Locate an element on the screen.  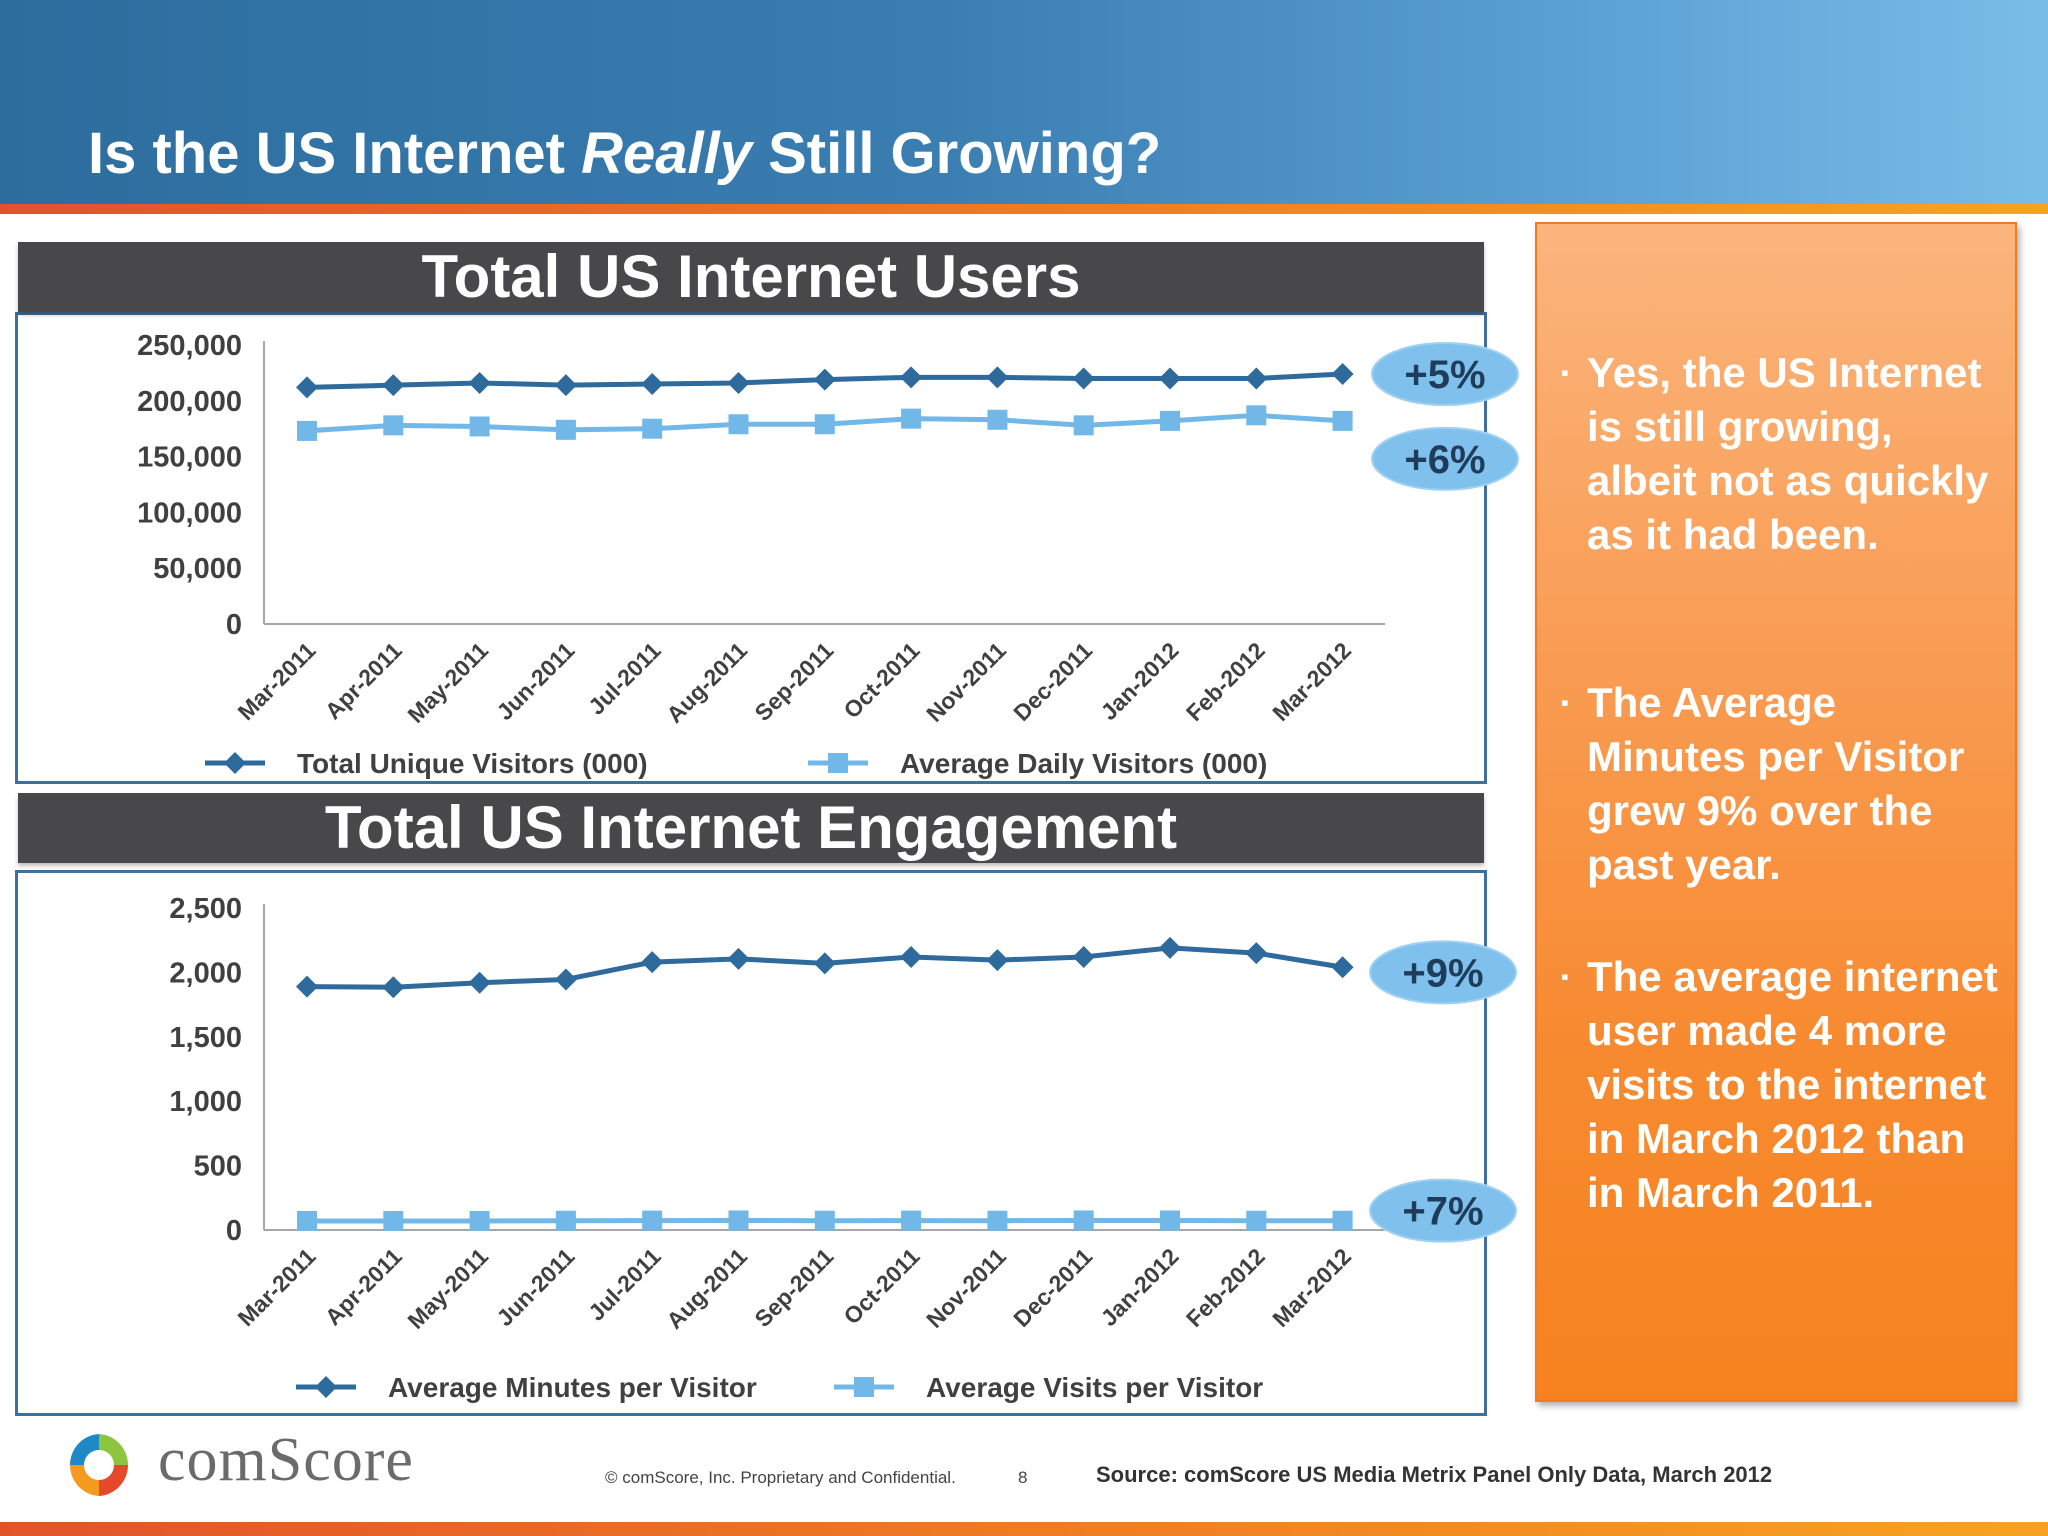
footer-accent-stripe is located at coordinates (1024, 1529).